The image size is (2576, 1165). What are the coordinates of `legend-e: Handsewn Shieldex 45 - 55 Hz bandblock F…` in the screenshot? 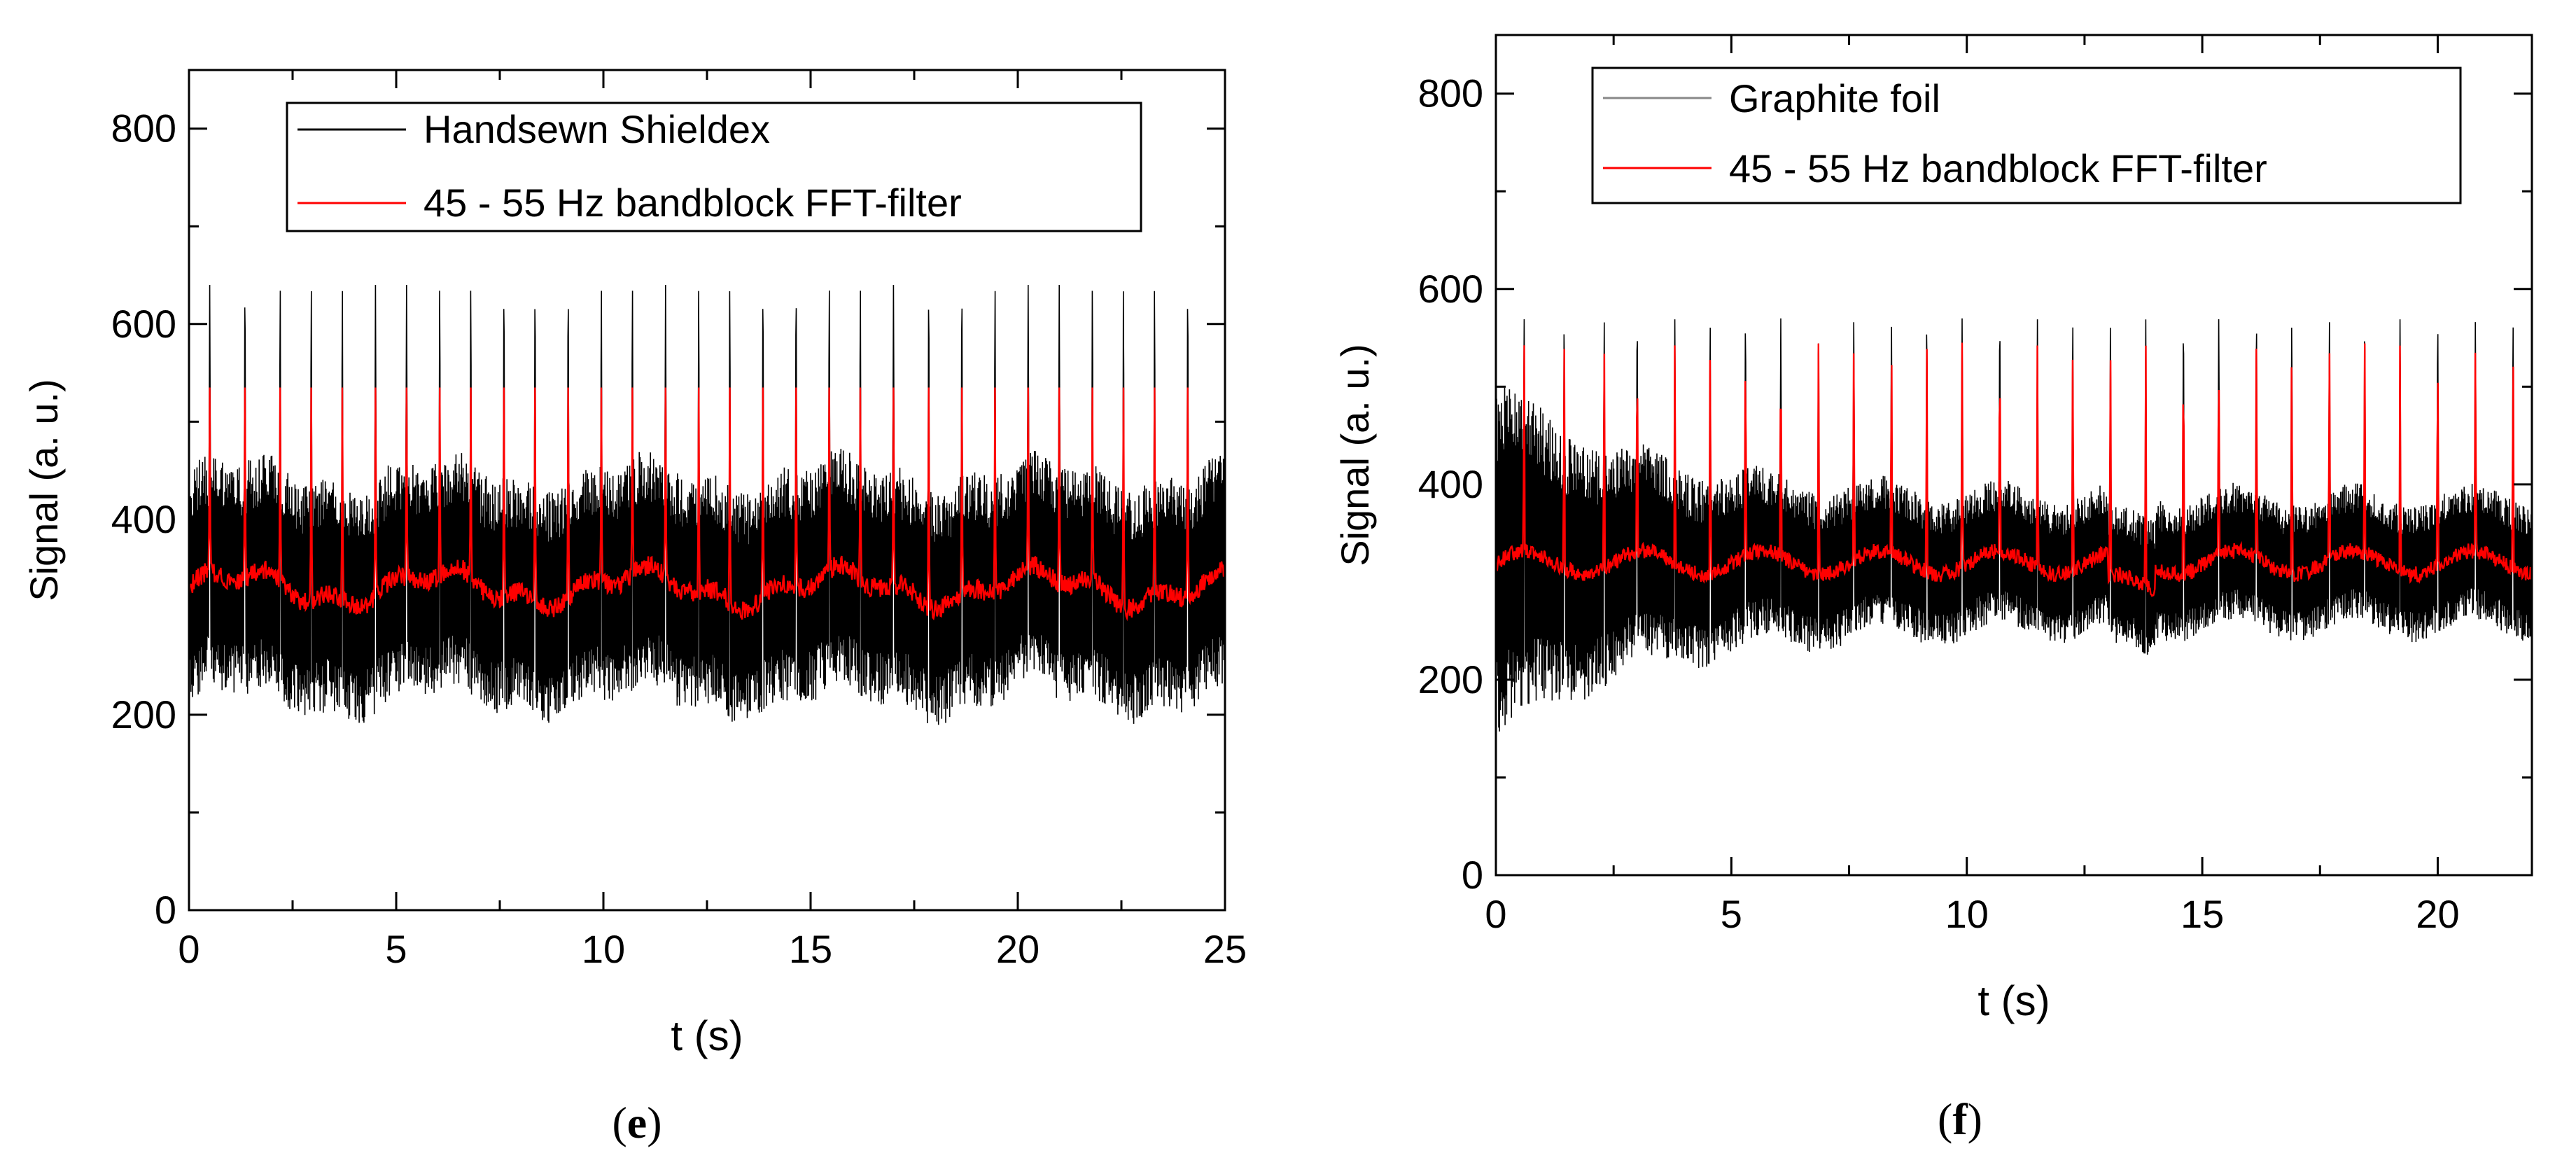 It's located at (714, 167).